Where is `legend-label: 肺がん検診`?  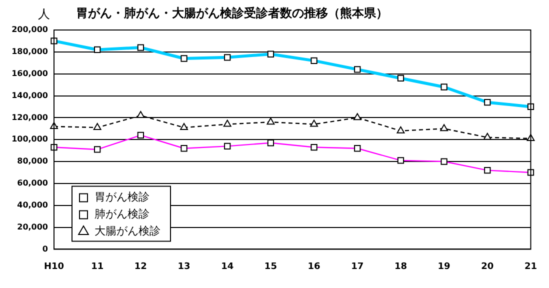 legend-label: 肺がん検診 is located at coordinates (122, 214).